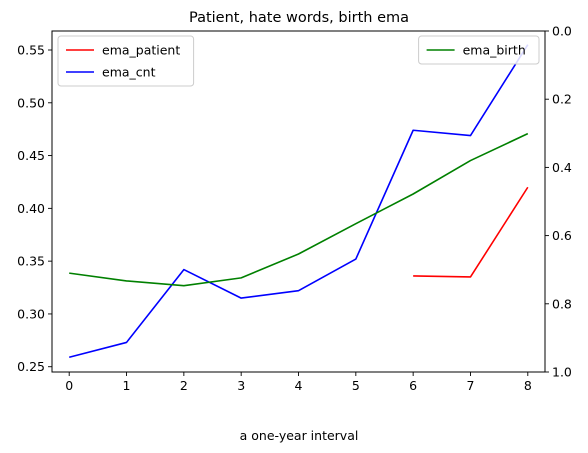  I want to click on x-tick-label: 5, so click(356, 385).